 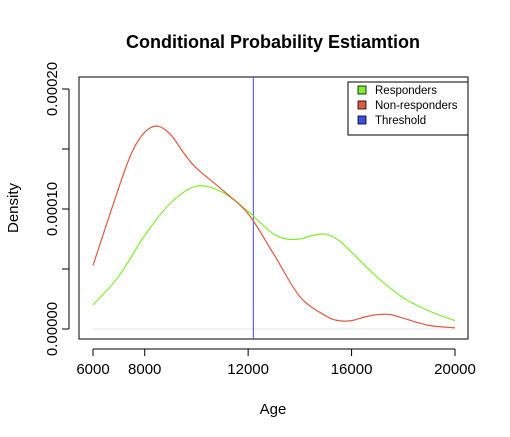 What do you see at coordinates (352, 369) in the screenshot?
I see `x-tick-label: 16000` at bounding box center [352, 369].